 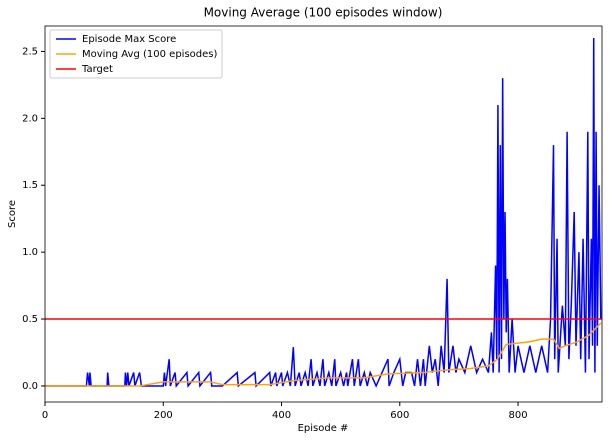 What do you see at coordinates (281, 415) in the screenshot?
I see `x-tick-label: 400` at bounding box center [281, 415].